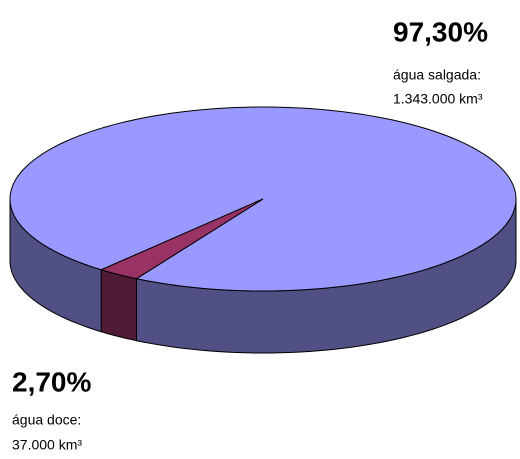 The width and height of the screenshot is (520, 459). I want to click on slice-value-label: 97,30%, so click(440, 31).